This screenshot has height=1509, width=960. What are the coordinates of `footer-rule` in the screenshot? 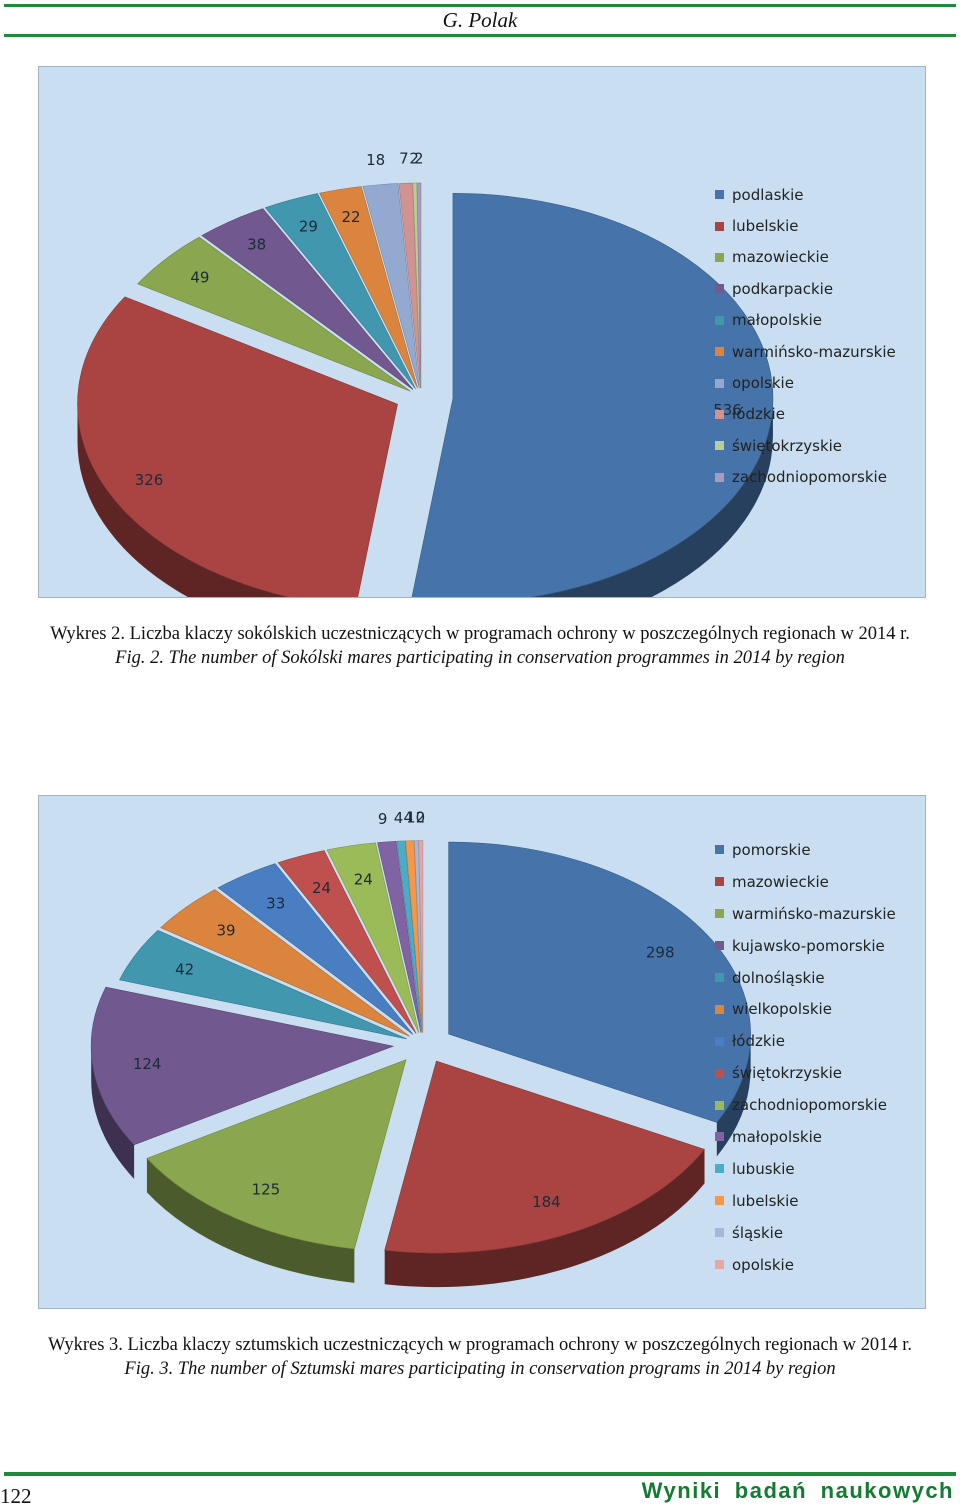 It's located at (480, 1474).